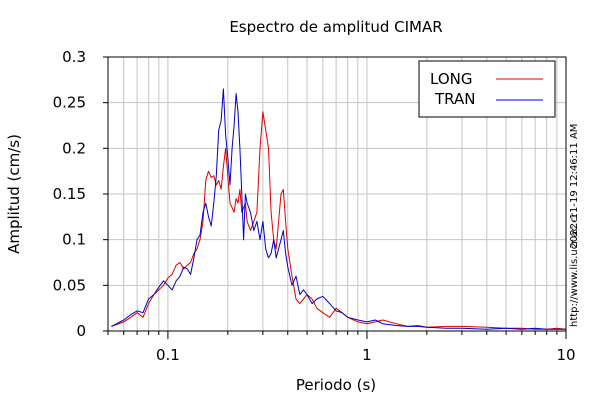 The width and height of the screenshot is (600, 400). Describe the element at coordinates (74, 240) in the screenshot. I see `y-tick-label: 0.1` at that location.